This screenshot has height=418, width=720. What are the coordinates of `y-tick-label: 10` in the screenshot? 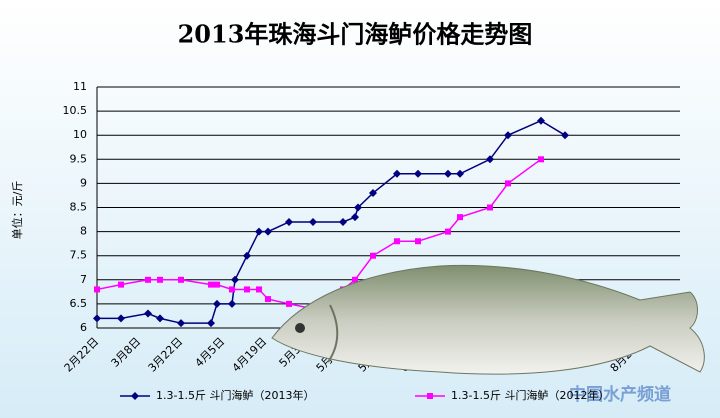 It's located at (80, 134).